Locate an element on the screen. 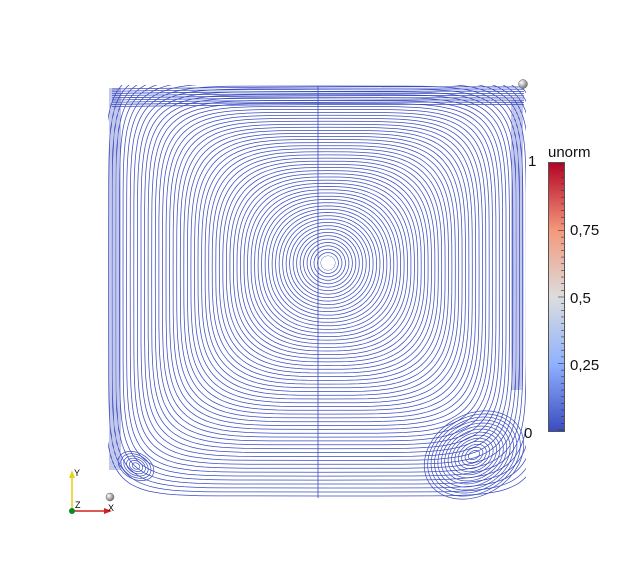  colorbar-label-0-75: 0,75 is located at coordinates (585, 230).